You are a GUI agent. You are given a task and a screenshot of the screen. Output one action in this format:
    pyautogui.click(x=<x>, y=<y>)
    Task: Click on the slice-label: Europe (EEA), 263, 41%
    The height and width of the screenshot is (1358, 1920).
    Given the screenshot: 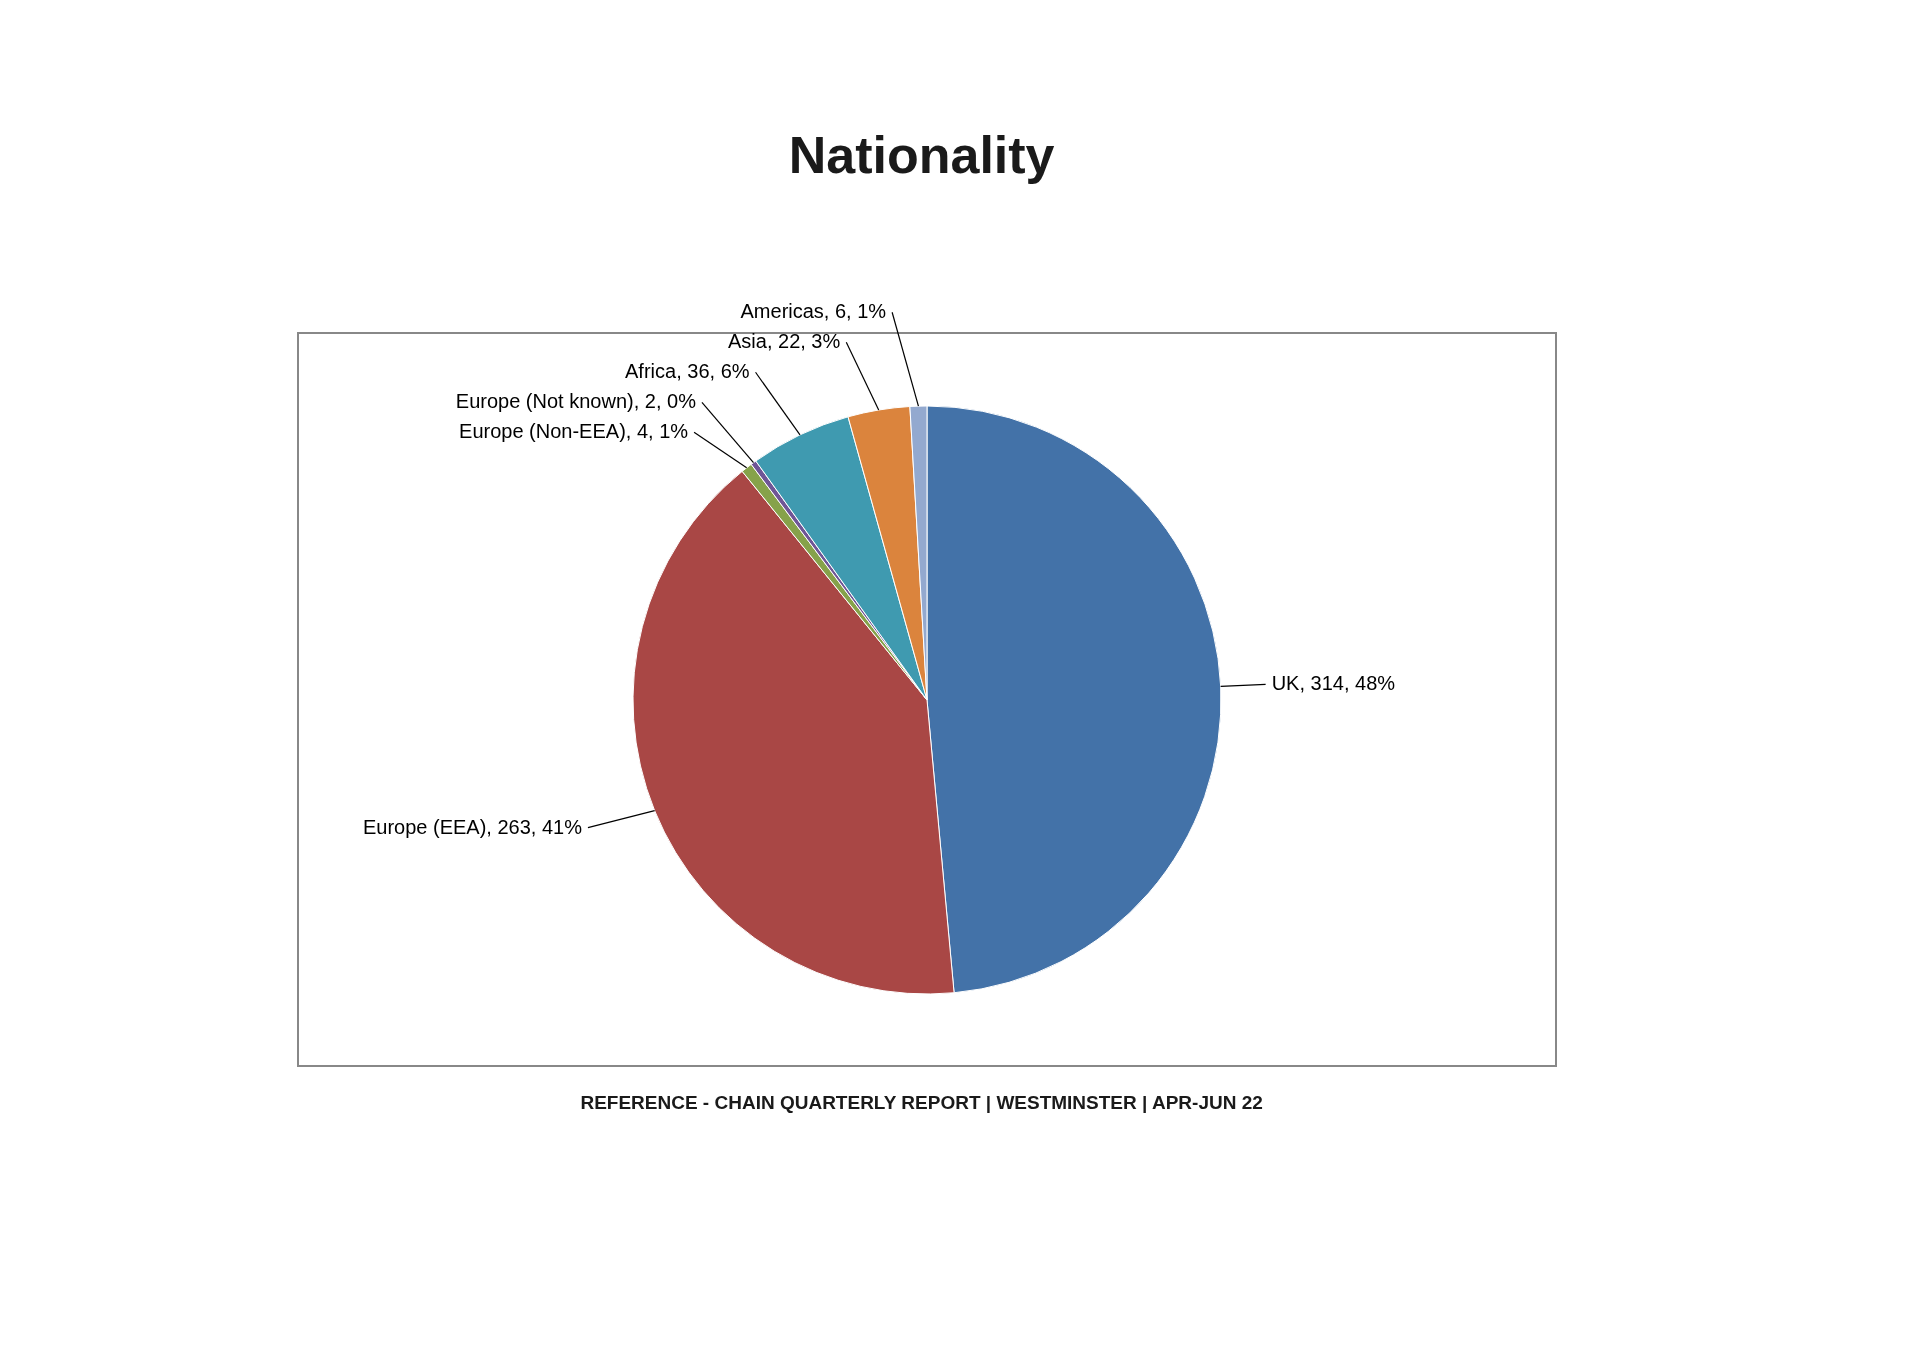 What is the action you would take?
    pyautogui.click(x=472, y=826)
    